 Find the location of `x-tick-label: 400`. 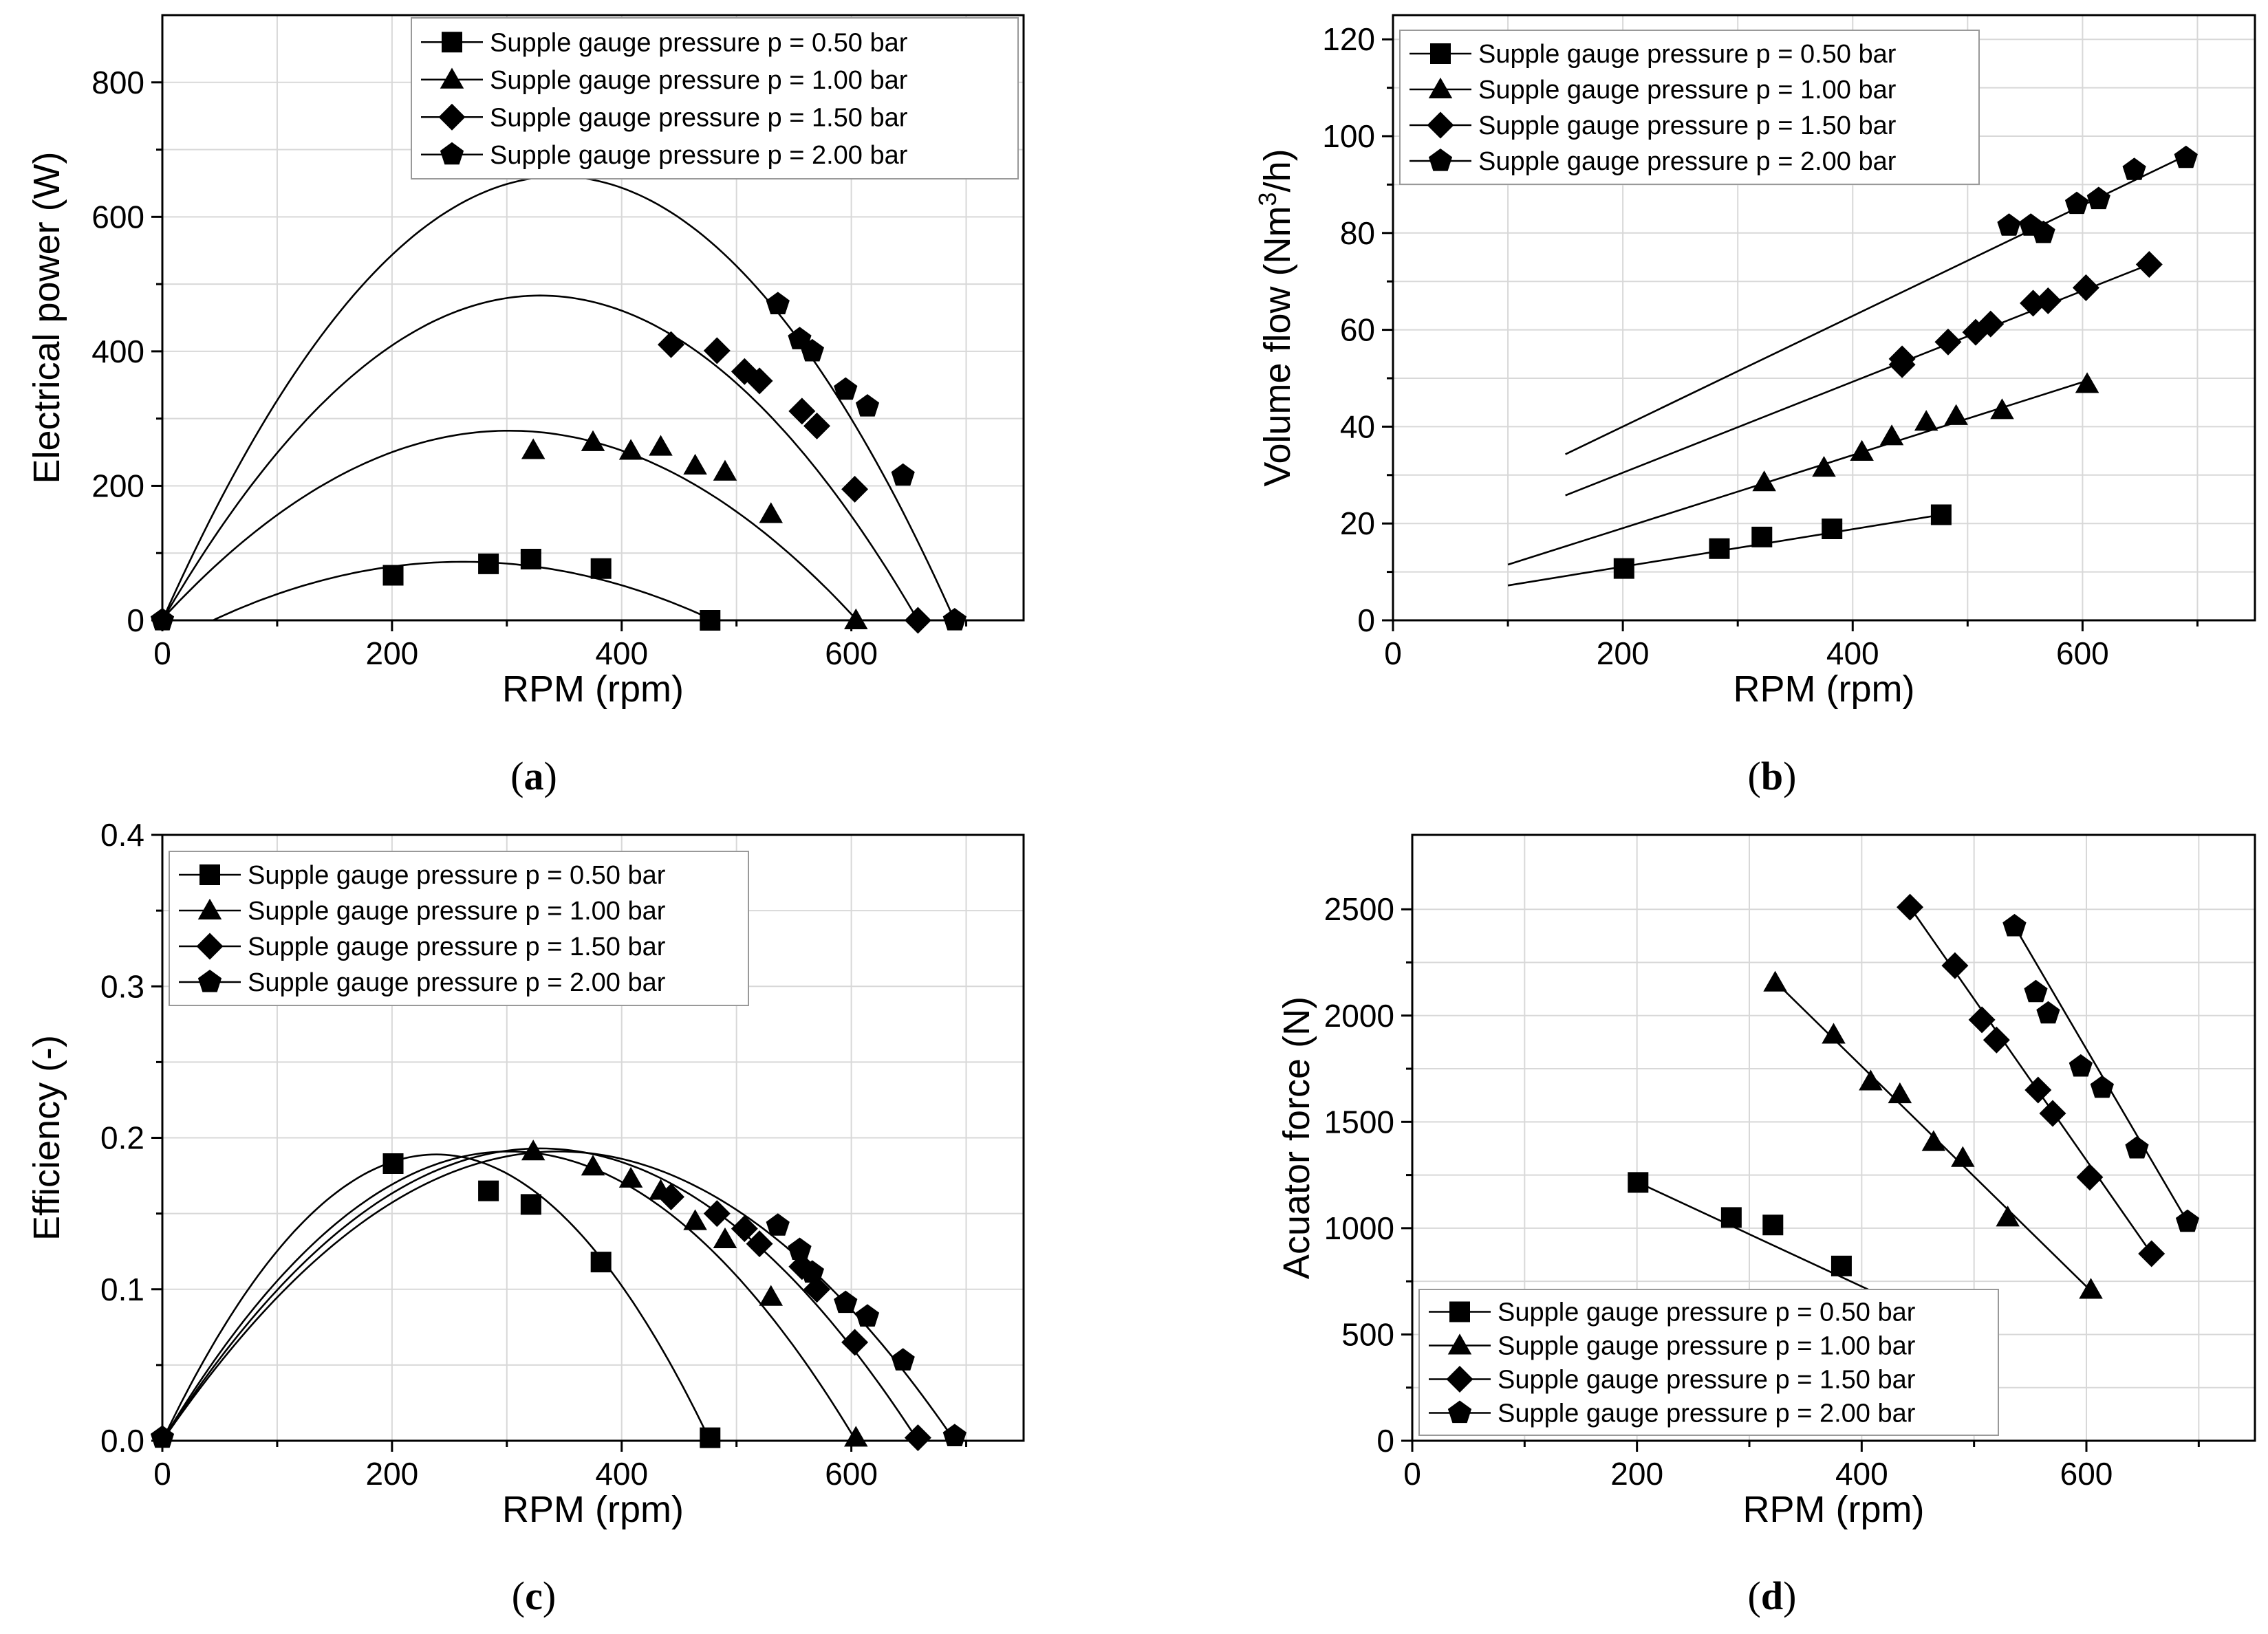

x-tick-label: 400 is located at coordinates (1861, 1474).